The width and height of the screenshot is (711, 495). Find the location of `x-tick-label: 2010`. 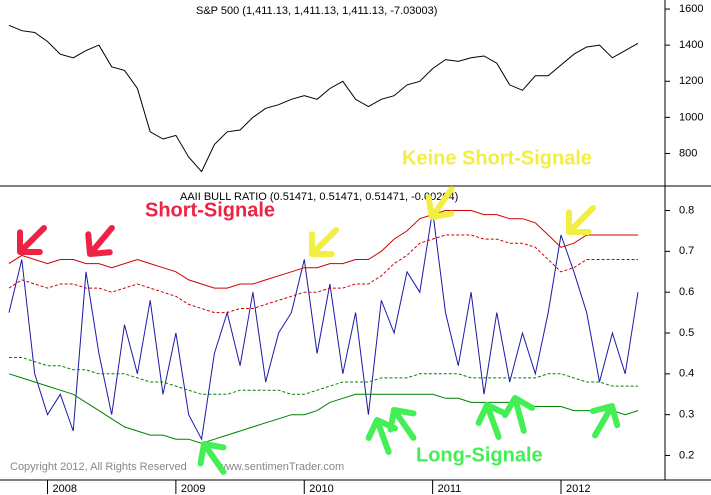

x-tick-label: 2010 is located at coordinates (321, 489).